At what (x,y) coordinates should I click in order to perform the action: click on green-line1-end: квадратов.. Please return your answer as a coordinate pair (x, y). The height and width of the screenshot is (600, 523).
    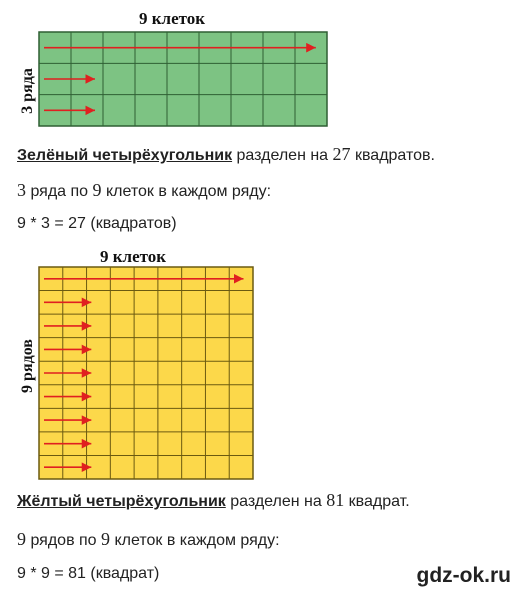
    Looking at the image, I should click on (392, 155).